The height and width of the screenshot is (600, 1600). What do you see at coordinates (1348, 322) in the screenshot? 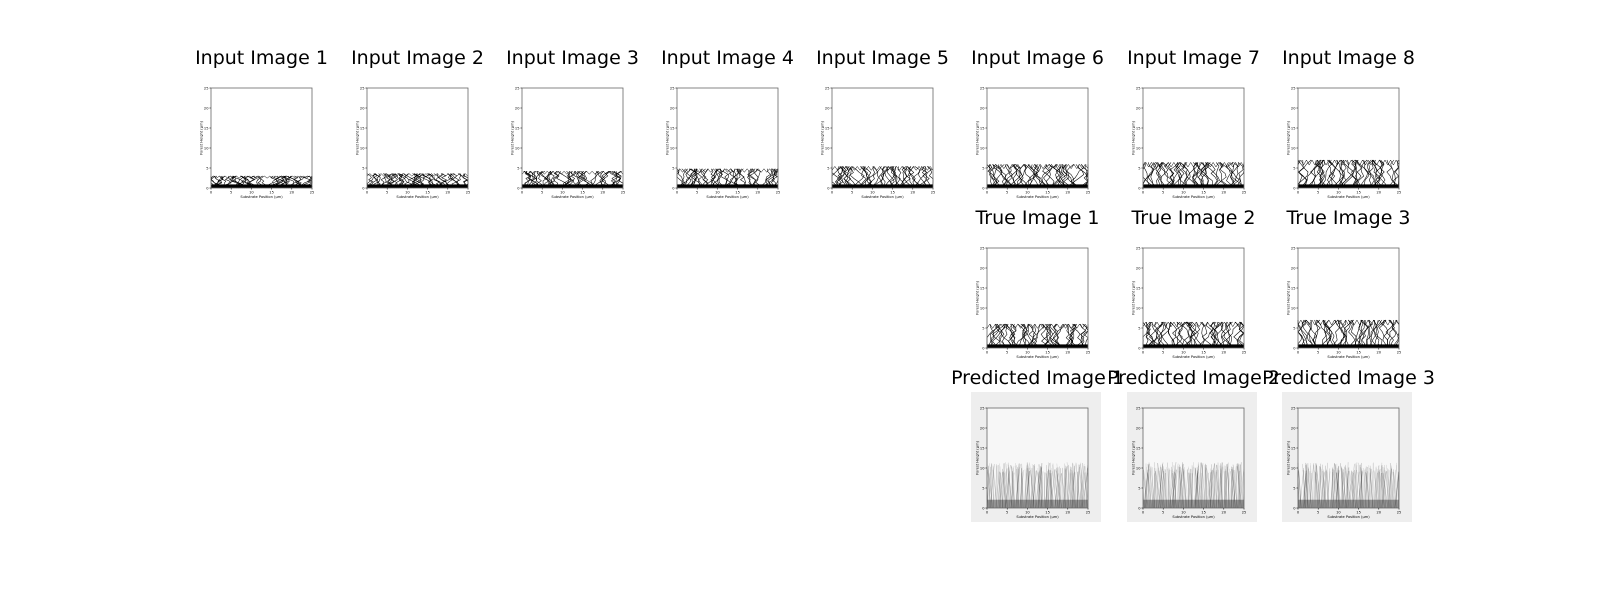
I see `forest-canopy-line` at bounding box center [1348, 322].